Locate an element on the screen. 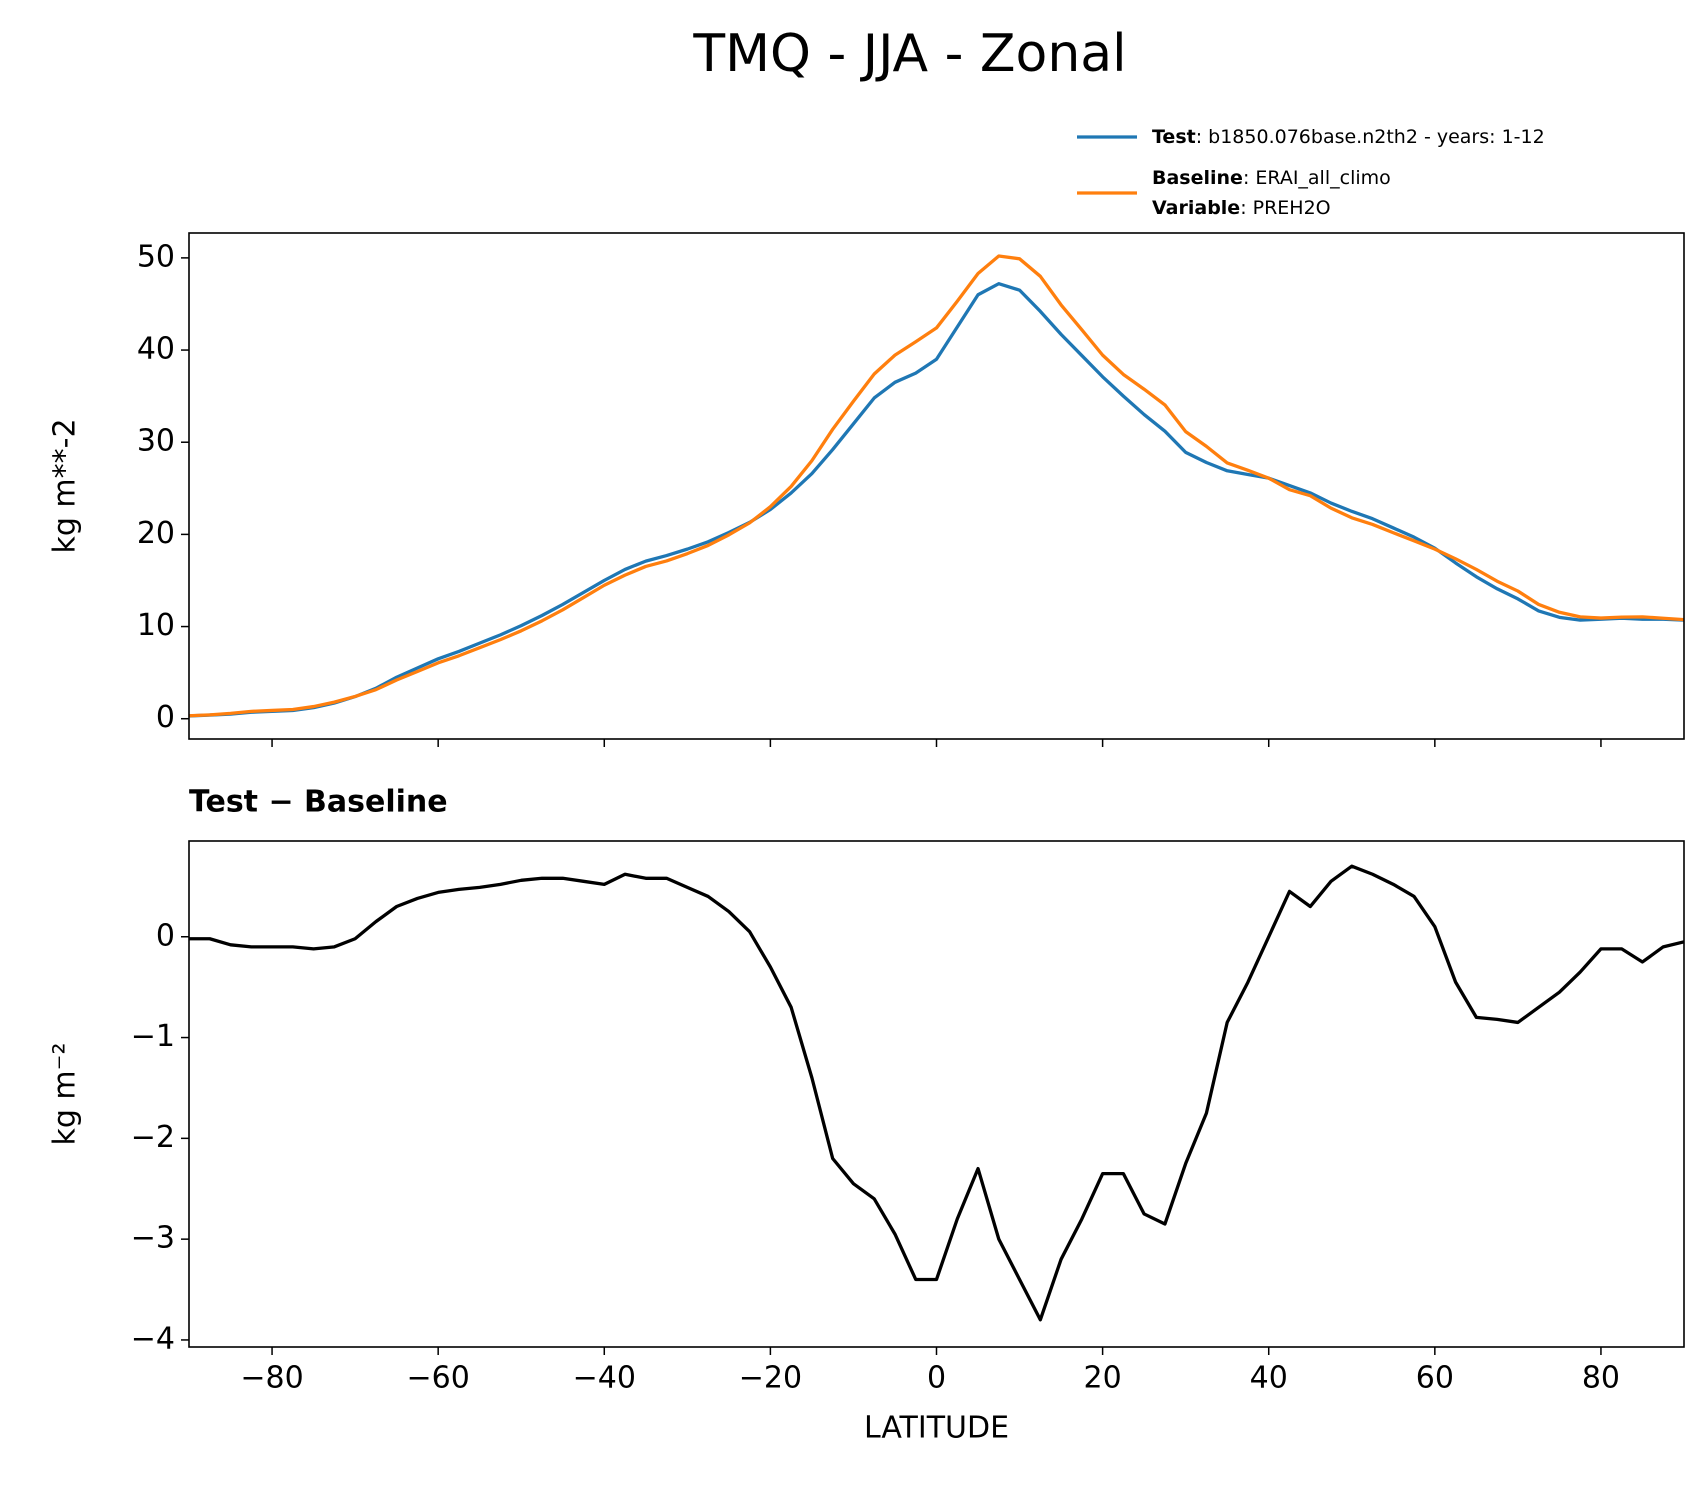 The height and width of the screenshot is (1496, 1705). x-tick-label: 80 is located at coordinates (1601, 1378).